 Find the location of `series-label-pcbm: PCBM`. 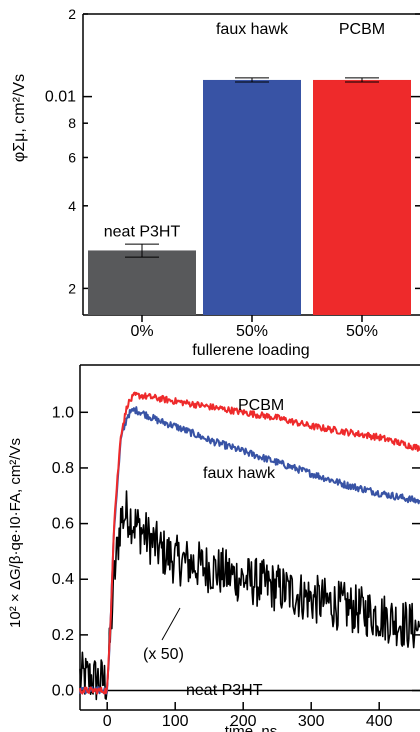

series-label-pcbm: PCBM is located at coordinates (261, 405).